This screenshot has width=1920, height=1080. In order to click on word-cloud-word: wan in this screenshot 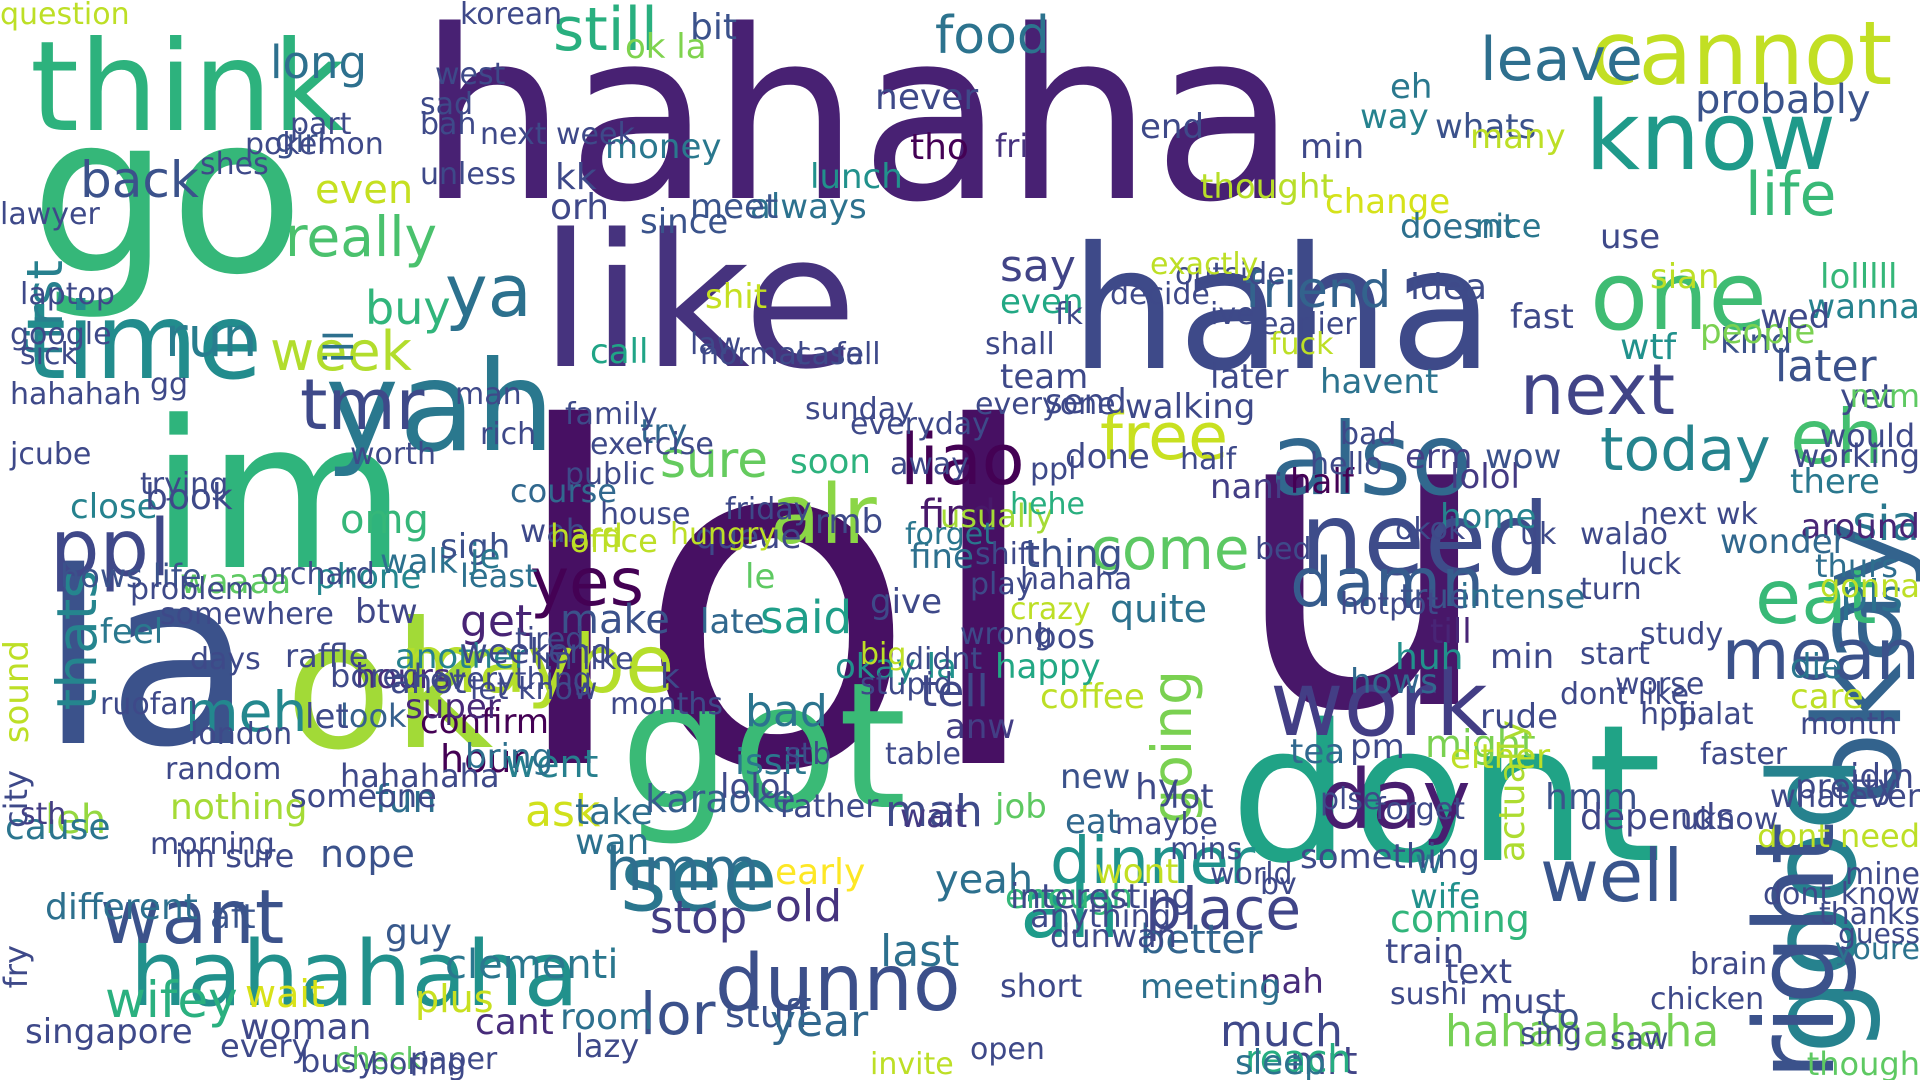, I will do `click(612, 842)`.